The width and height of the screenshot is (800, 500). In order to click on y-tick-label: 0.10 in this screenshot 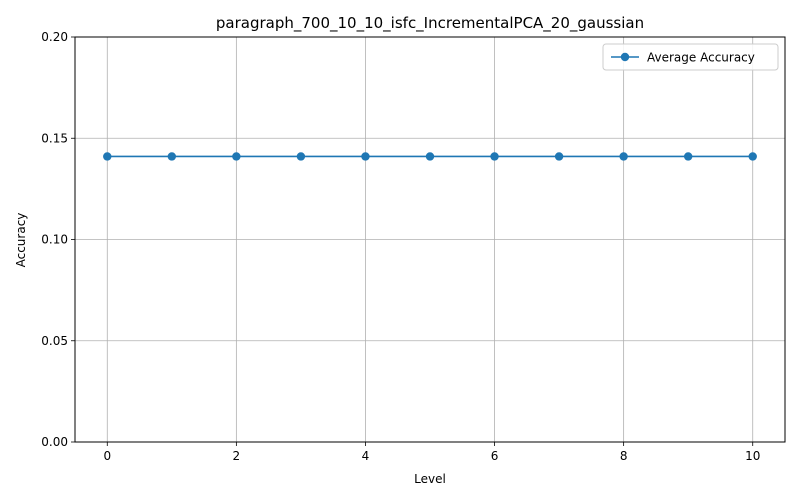, I will do `click(54, 240)`.